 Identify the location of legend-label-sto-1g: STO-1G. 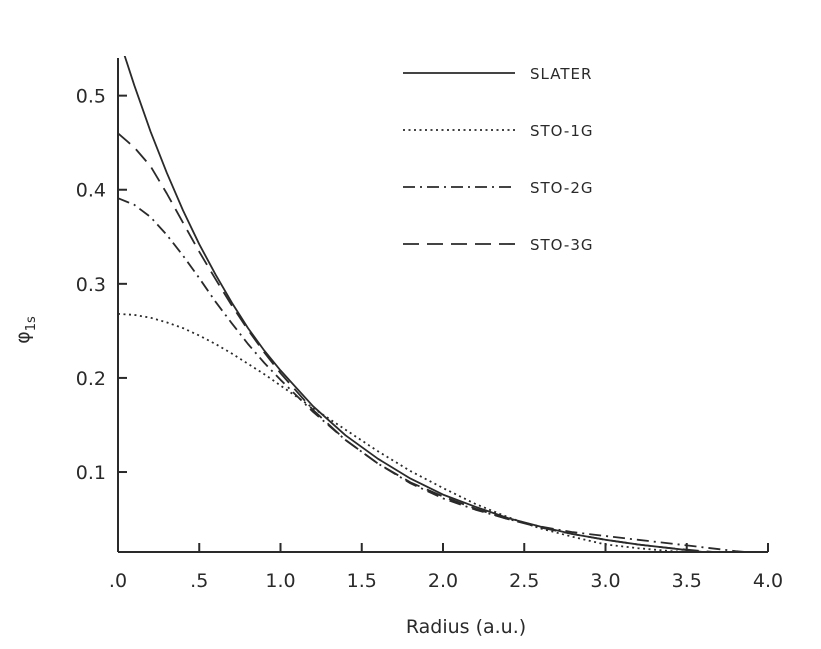
(562, 131).